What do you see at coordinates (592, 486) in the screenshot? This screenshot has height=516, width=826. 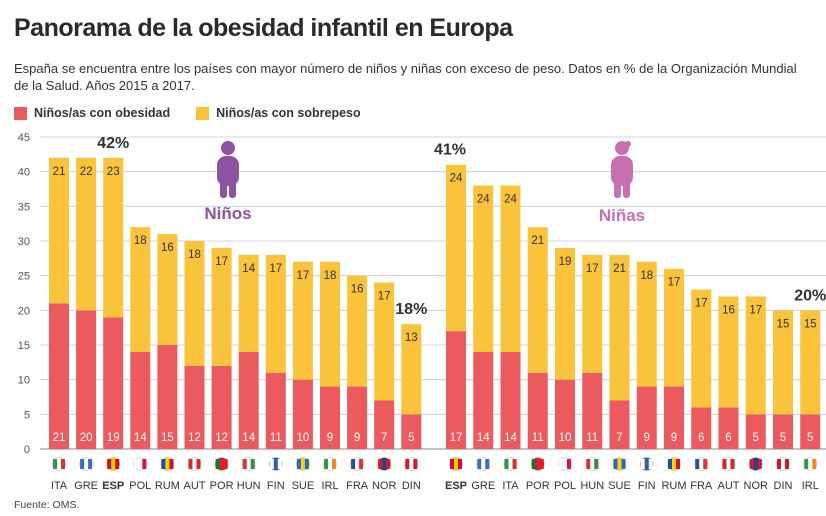 I see `x-tick-label: HUN` at bounding box center [592, 486].